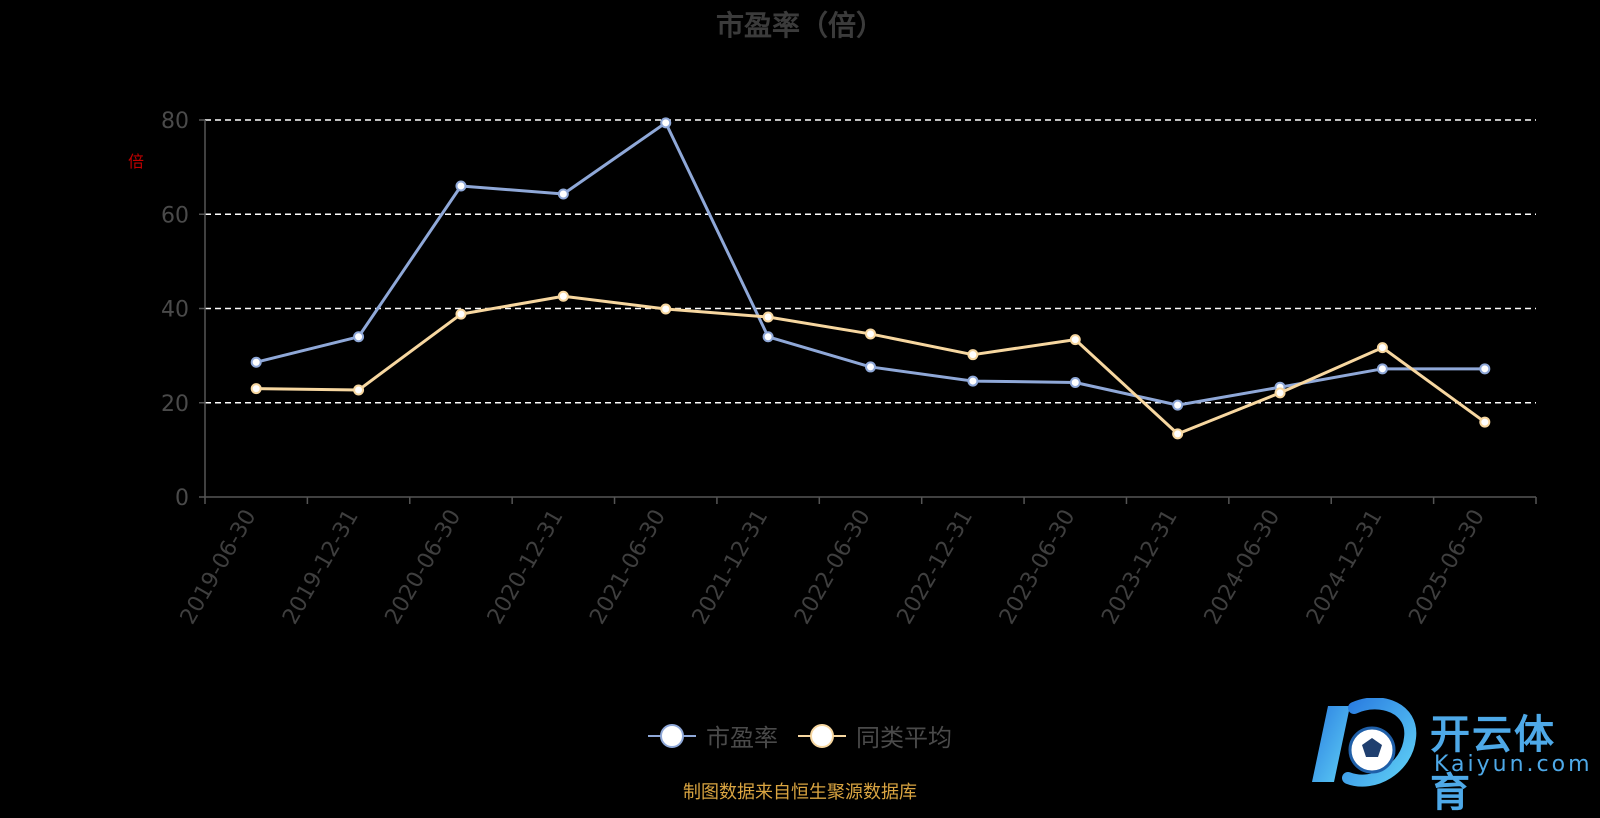 Image resolution: width=1600 pixels, height=818 pixels. What do you see at coordinates (1513, 764) in the screenshot?
I see `logo-url-text: Kaiyun.com` at bounding box center [1513, 764].